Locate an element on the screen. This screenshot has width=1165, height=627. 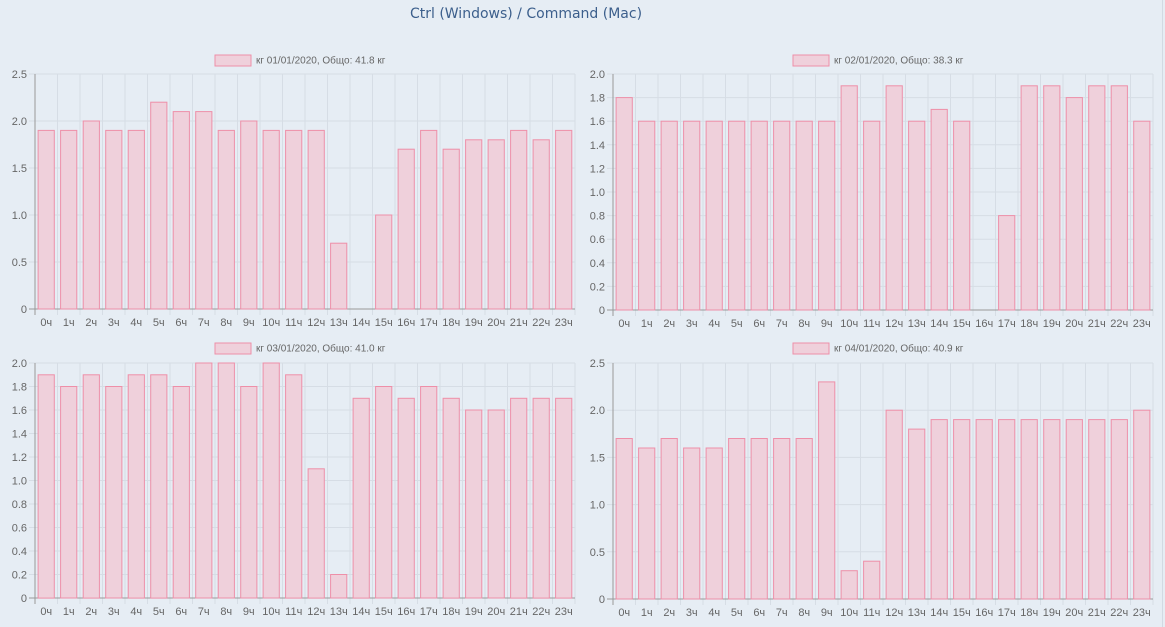
chart-legend: кг 04/01/2020, Общо: 40.9 кг is located at coordinates (878, 348).